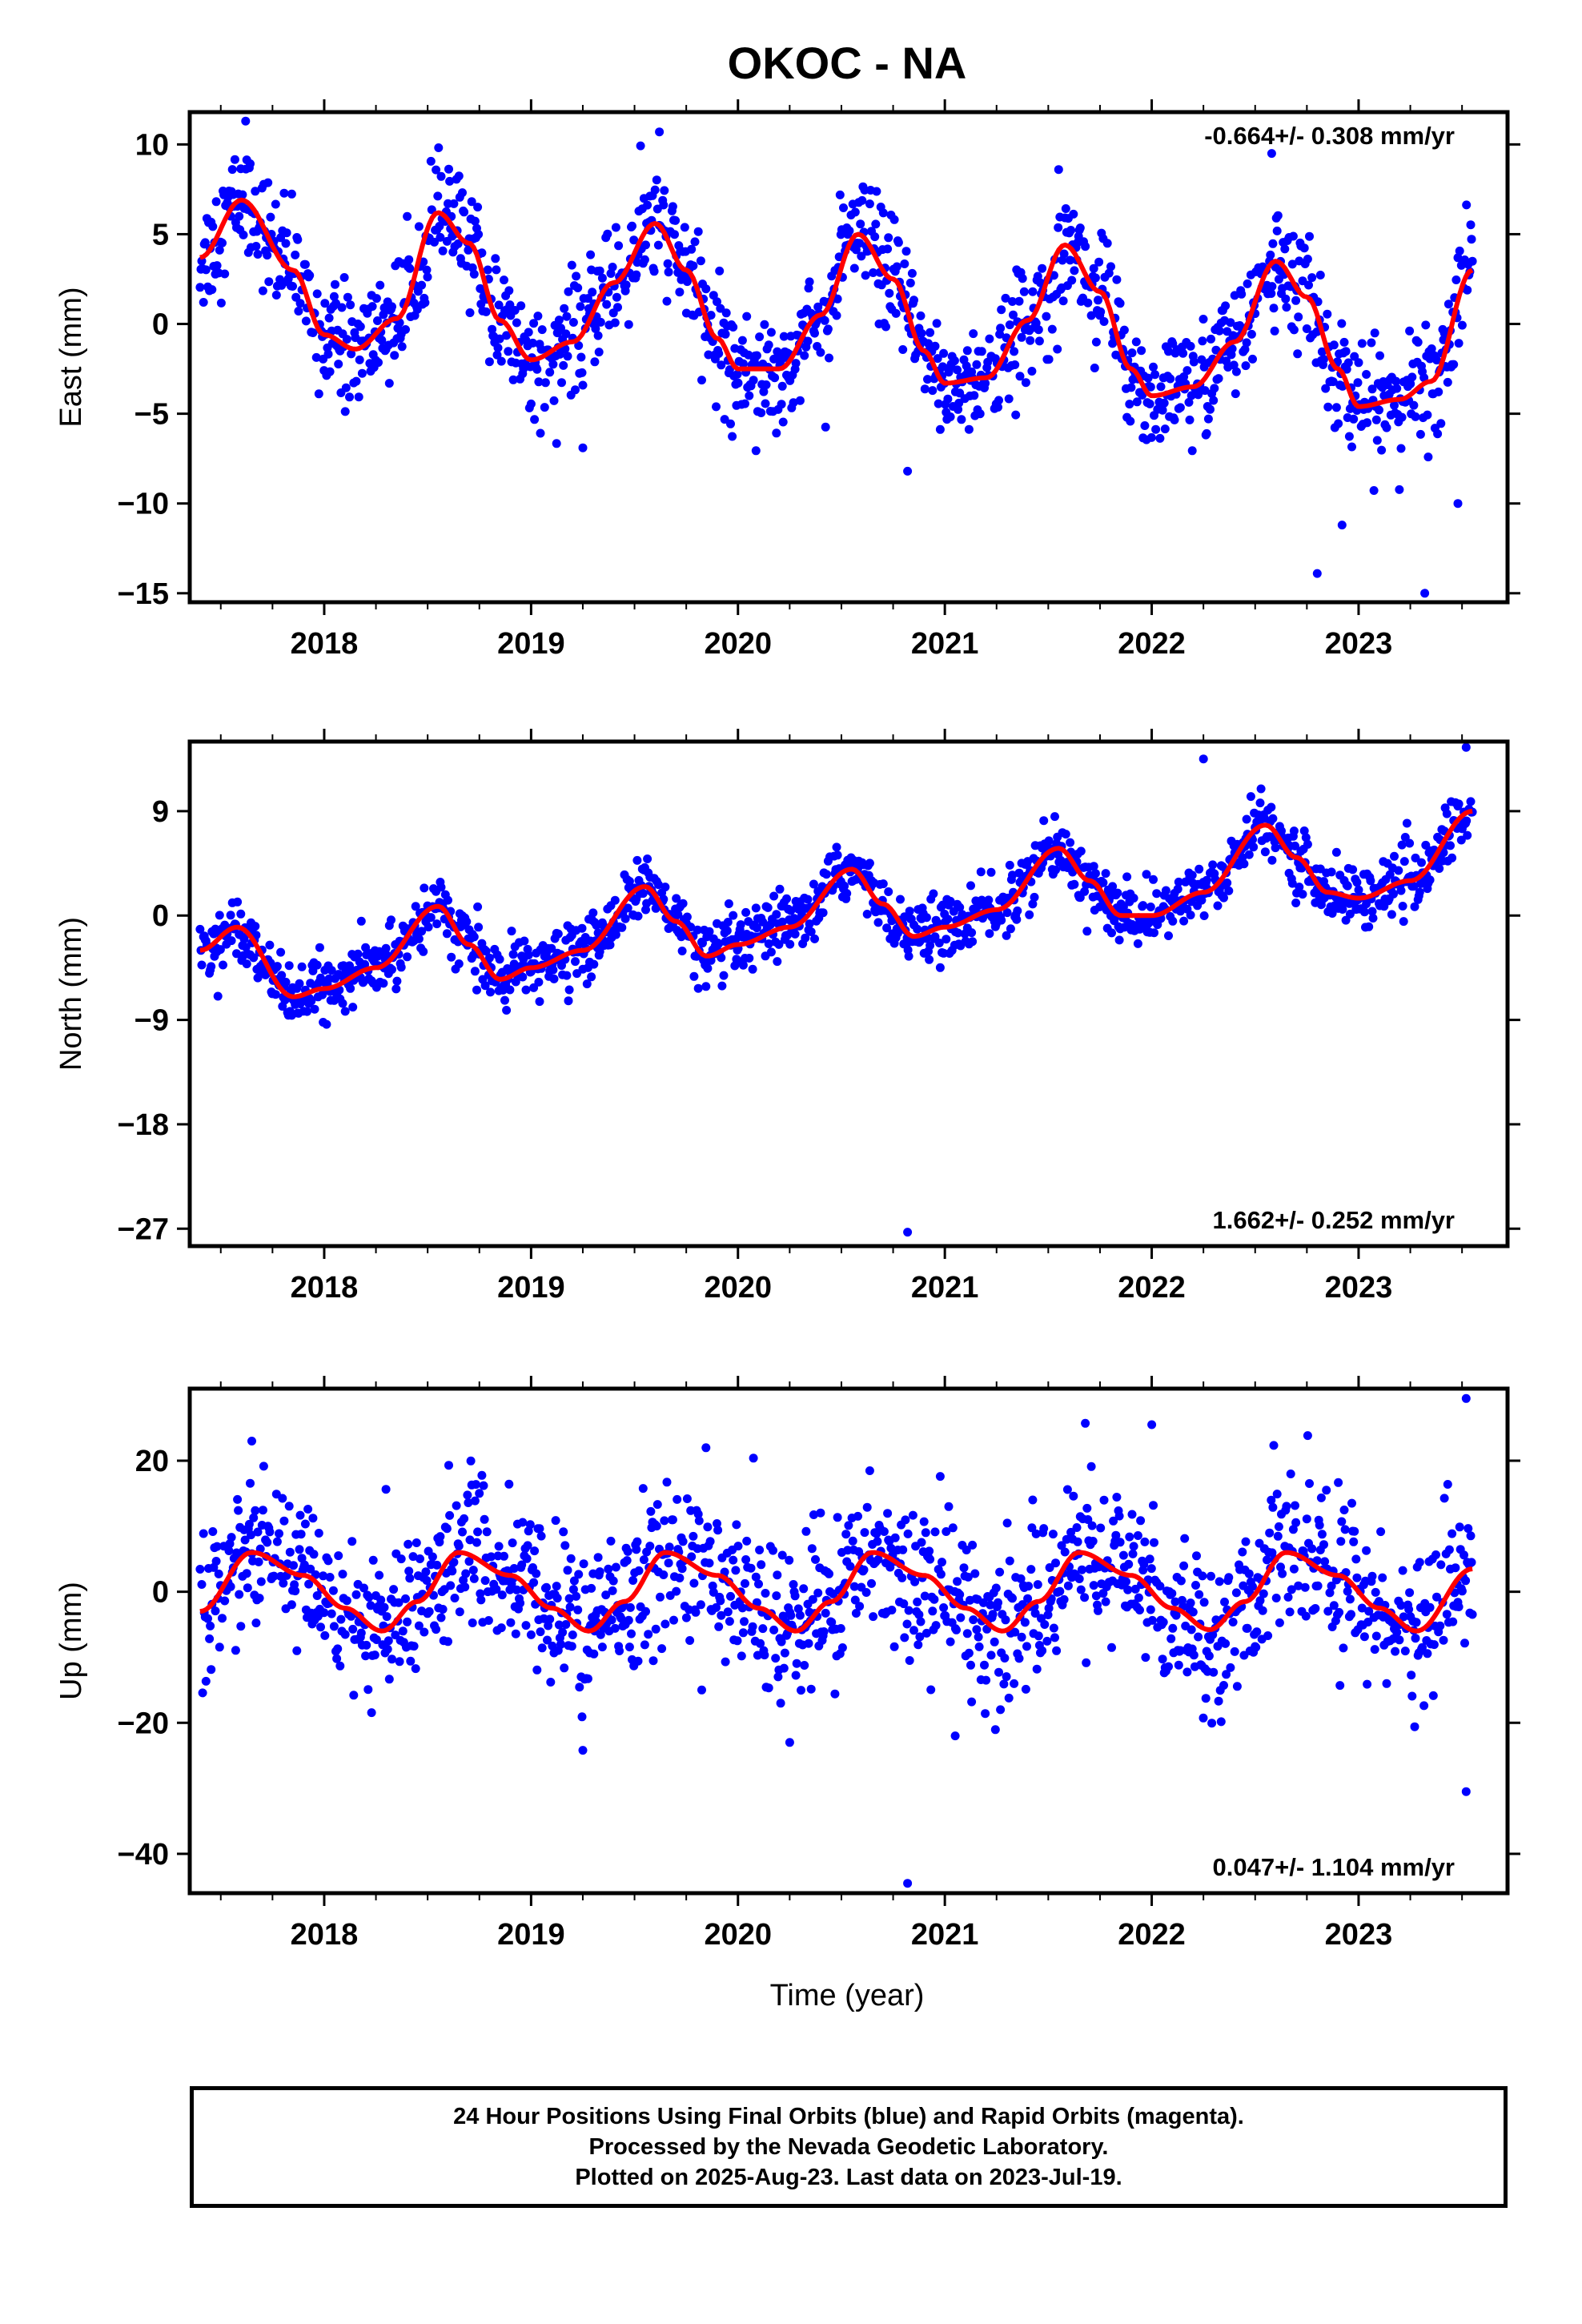 The height and width of the screenshot is (2324, 1582). I want to click on model-fit-line, so click(836, 1592).